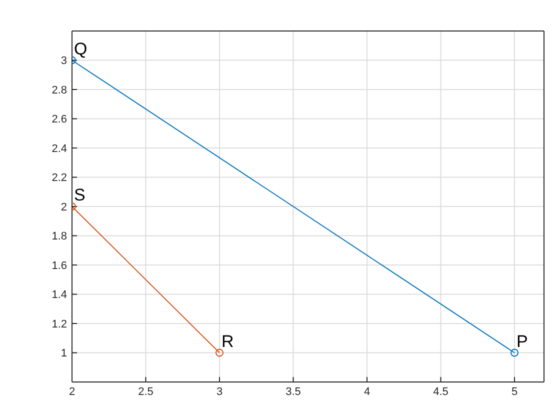  What do you see at coordinates (59, 295) in the screenshot?
I see `y-tick-label: 1.4` at bounding box center [59, 295].